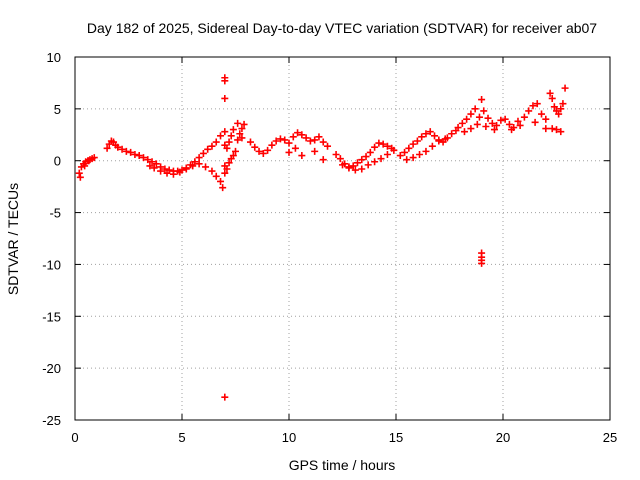 This screenshot has height=480, width=640. I want to click on y-tick-label: -10, so click(51, 264).